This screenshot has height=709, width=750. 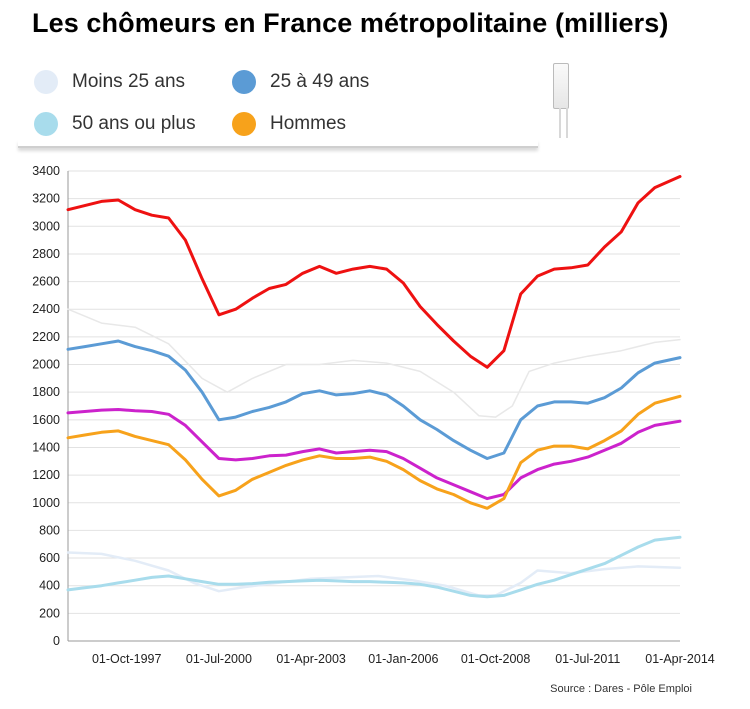 What do you see at coordinates (46, 226) in the screenshot?
I see `y-tick-label: 3000` at bounding box center [46, 226].